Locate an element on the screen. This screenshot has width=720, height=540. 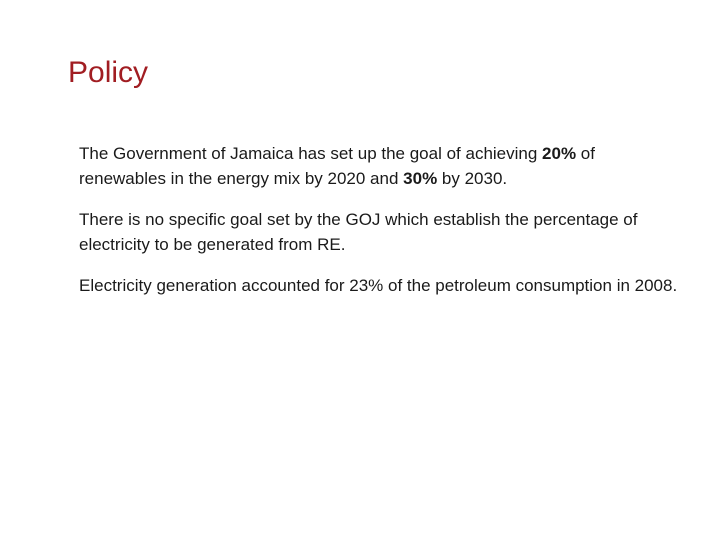
slide-title: Policy is located at coordinates (108, 72).